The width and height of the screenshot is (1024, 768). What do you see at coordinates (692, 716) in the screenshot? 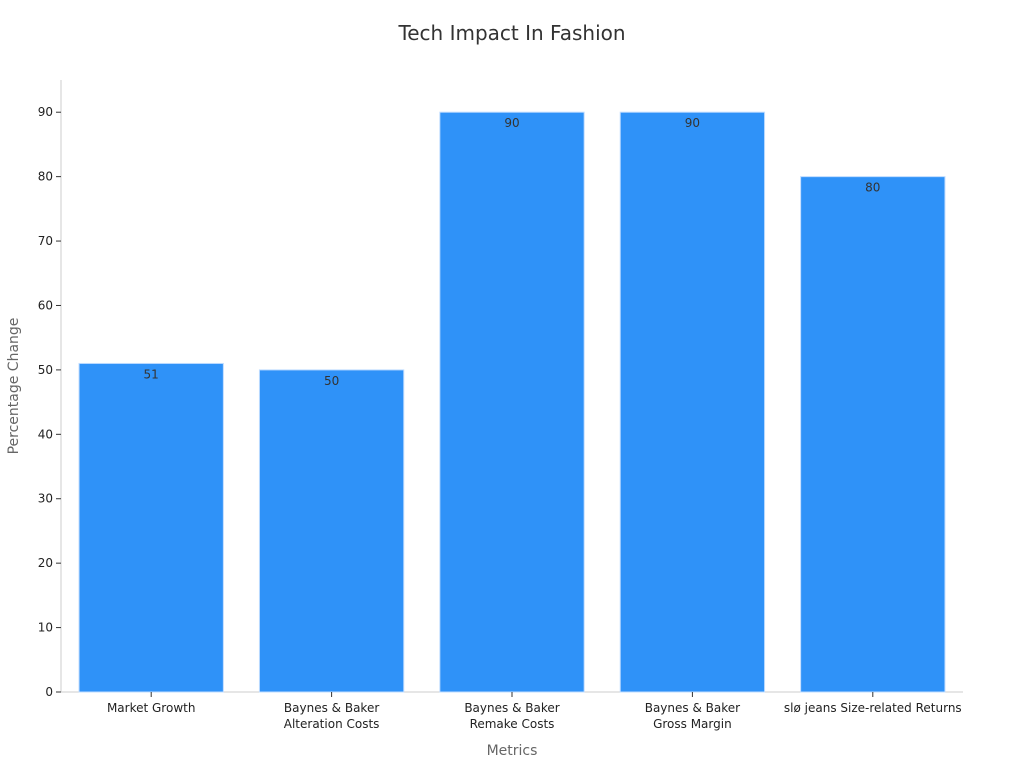
I see `x-tick-label: Baynes & Baker Gross Margin` at bounding box center [692, 716].